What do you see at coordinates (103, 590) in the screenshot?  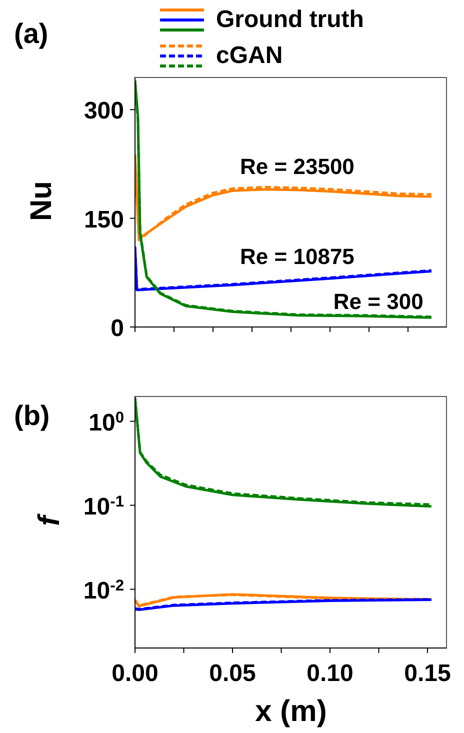 I see `y-tick-label: 10$^{-2}$` at bounding box center [103, 590].